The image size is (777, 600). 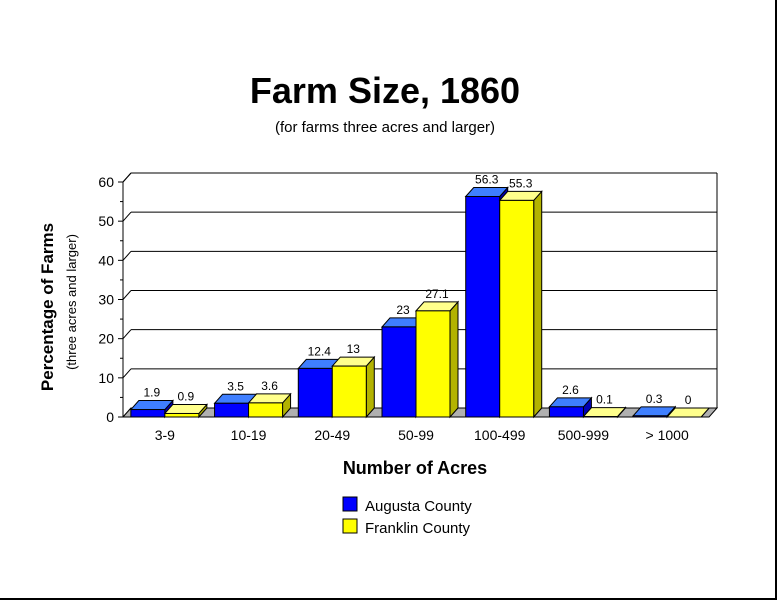 I want to click on y-axis-title: Percentage of Farms, so click(x=47, y=307).